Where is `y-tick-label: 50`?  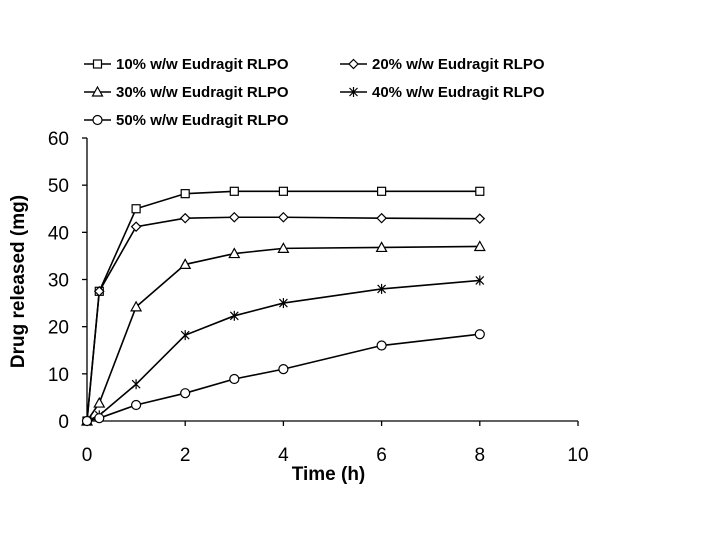
y-tick-label: 50 is located at coordinates (58, 186).